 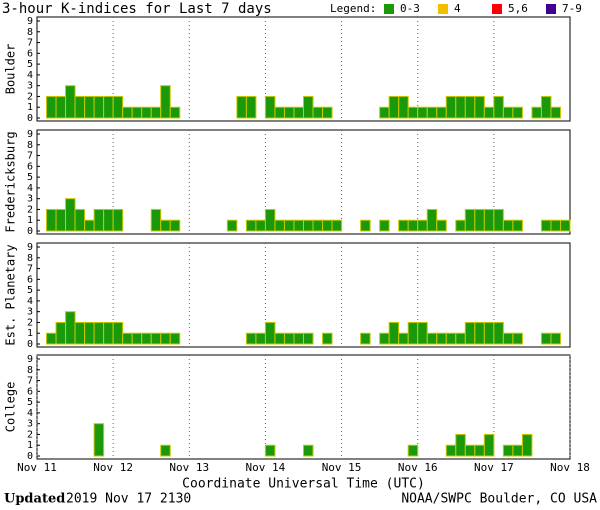 I want to click on x-tick-label: Nov 13, so click(x=189, y=467).